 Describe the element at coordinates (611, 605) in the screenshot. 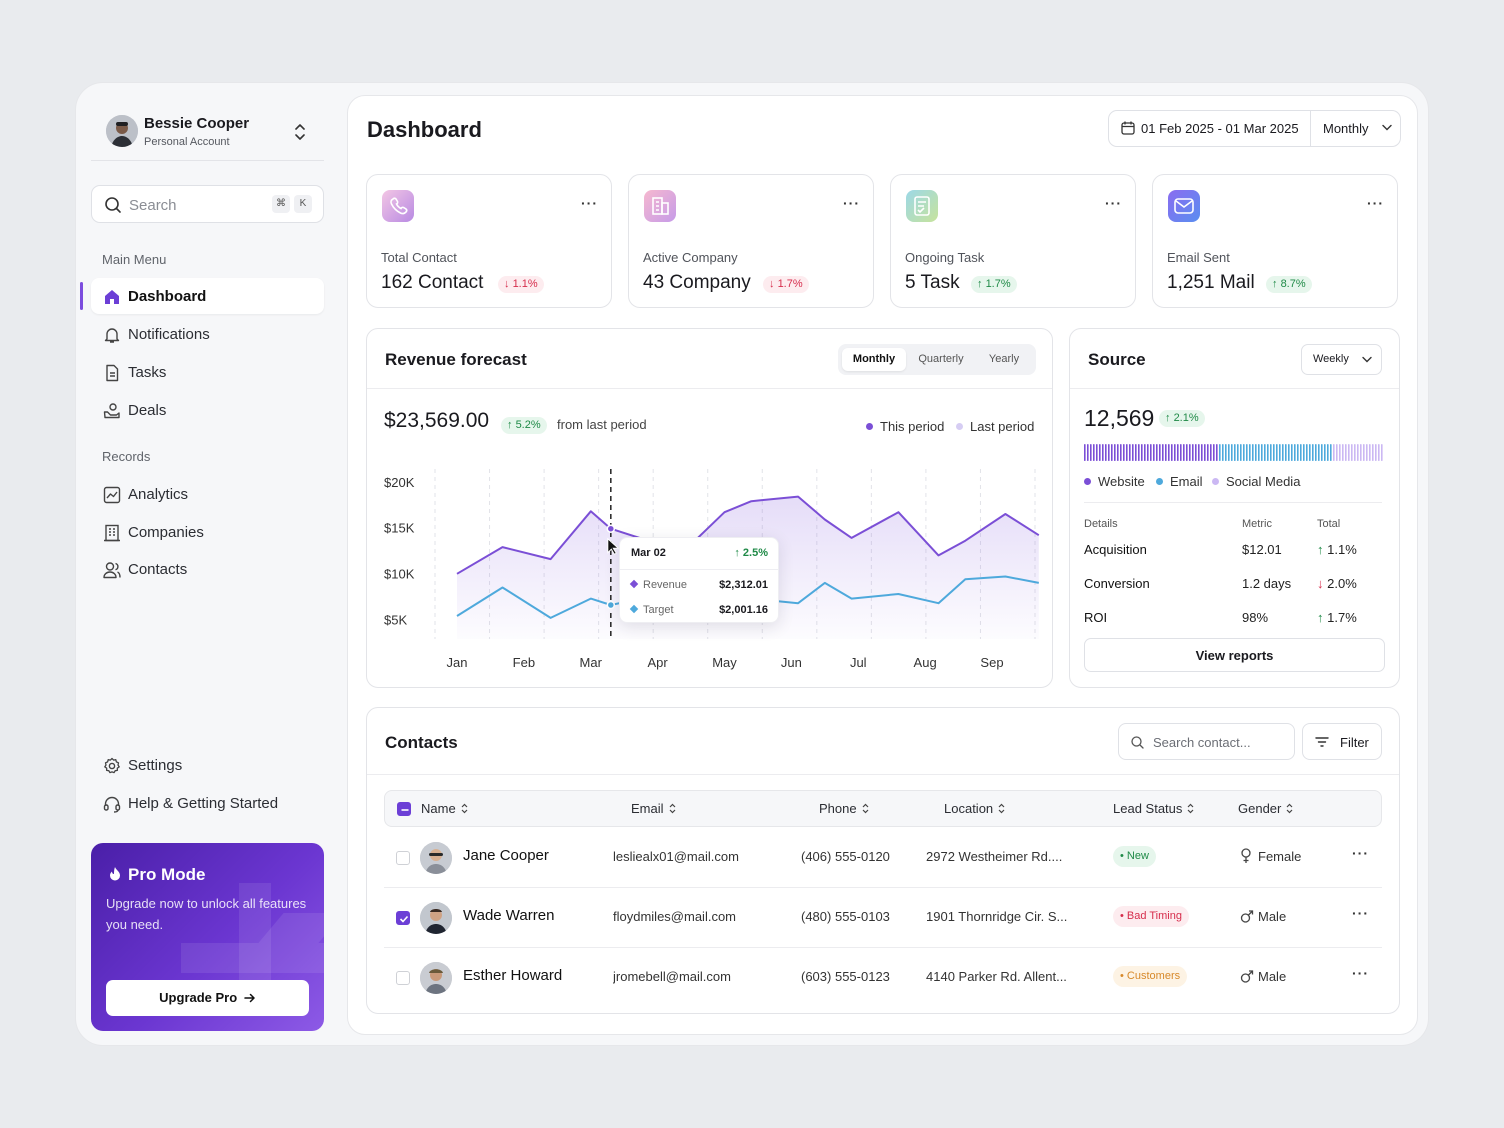

I see `highlight-point-last` at that location.